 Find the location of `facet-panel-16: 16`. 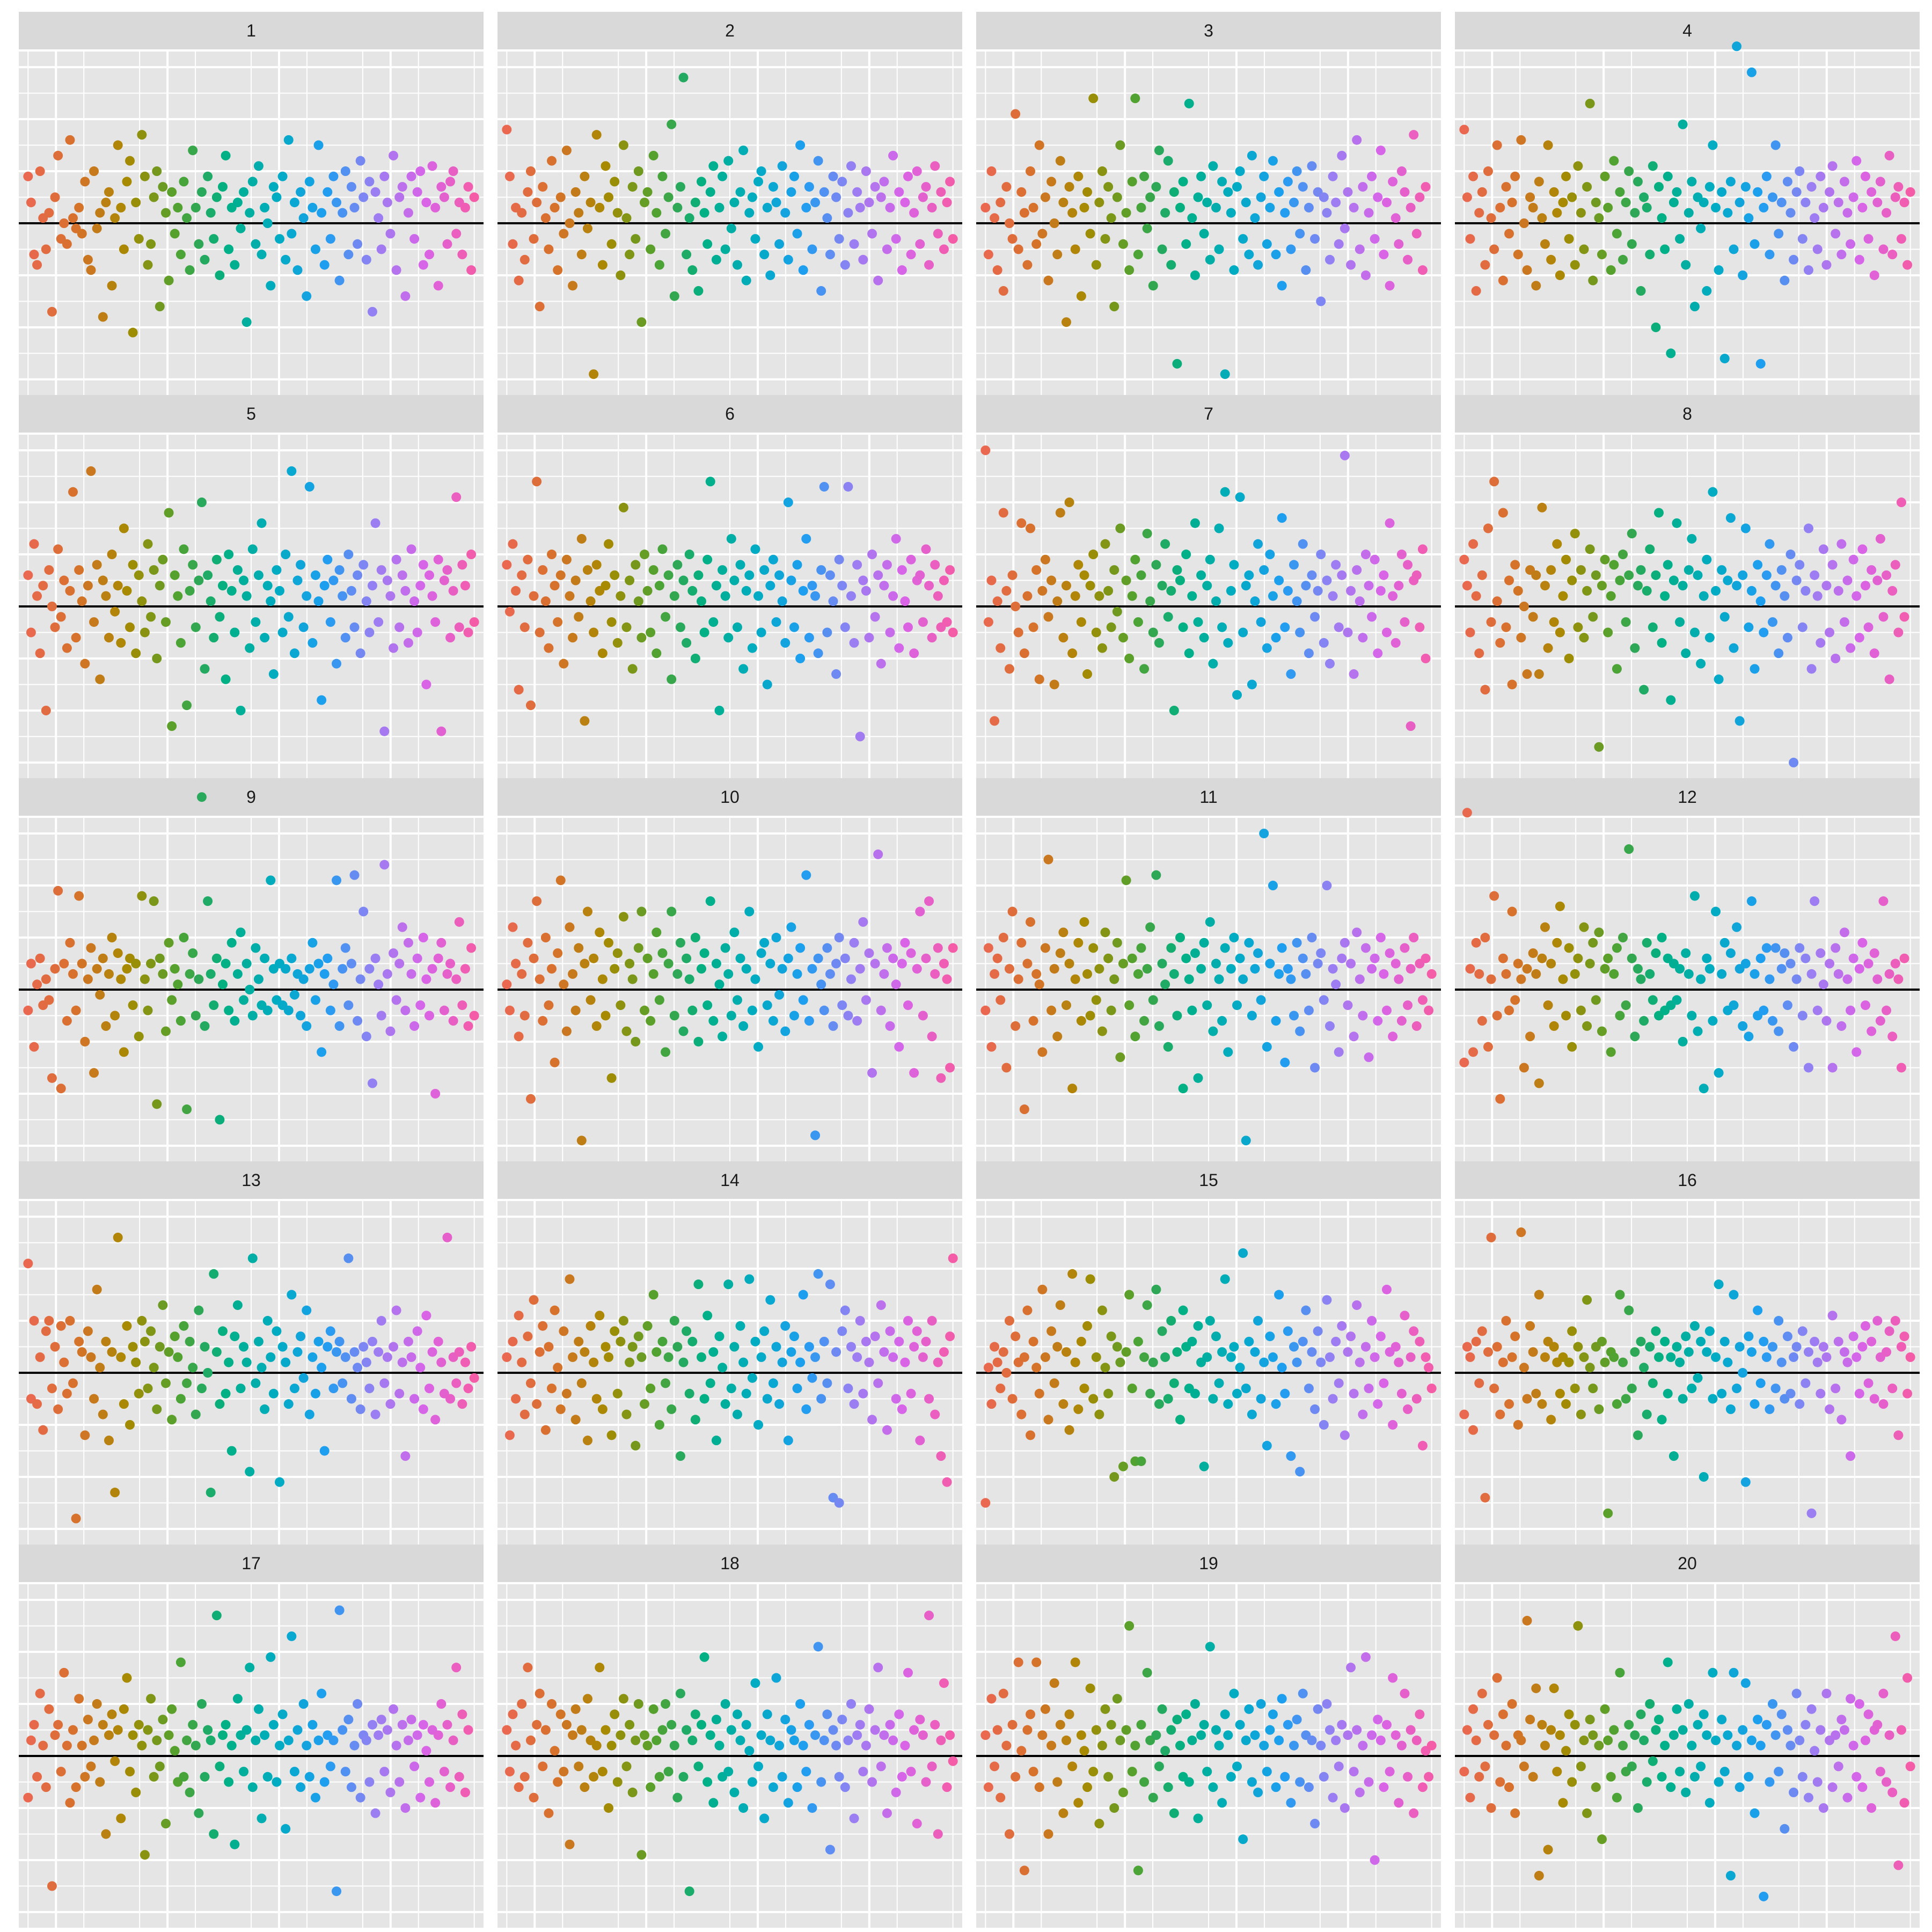

facet-panel-16: 16 is located at coordinates (1687, 1353).